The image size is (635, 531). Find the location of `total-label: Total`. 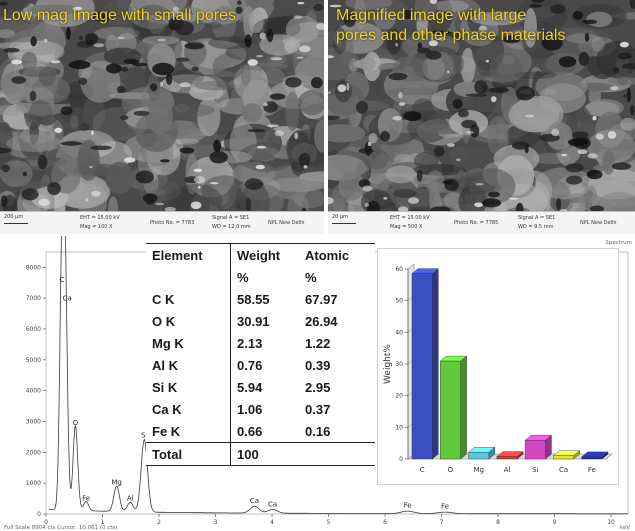

total-label: Total is located at coordinates (188, 454).